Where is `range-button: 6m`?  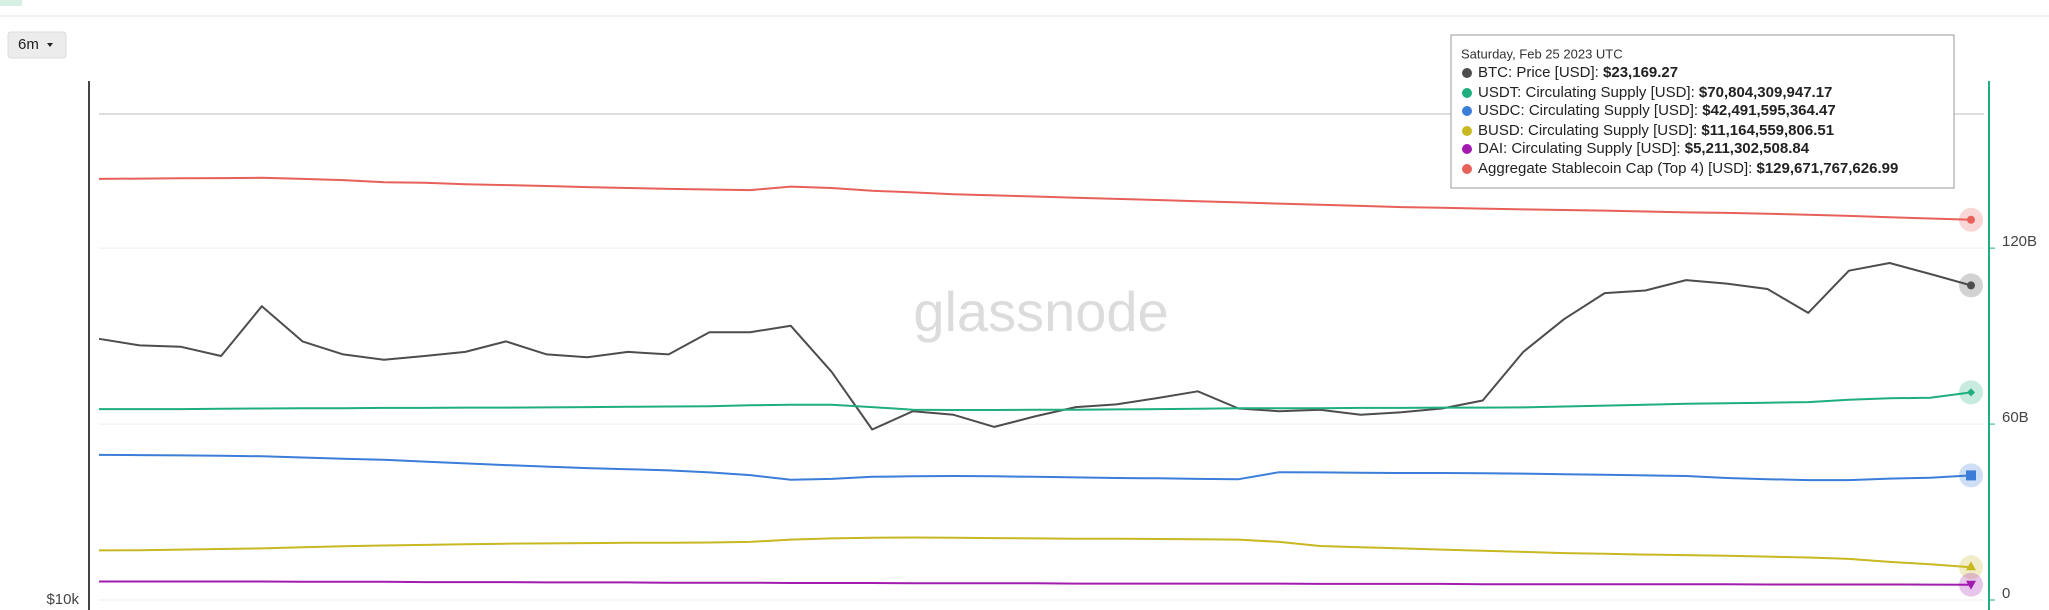
range-button: 6m is located at coordinates (37, 45).